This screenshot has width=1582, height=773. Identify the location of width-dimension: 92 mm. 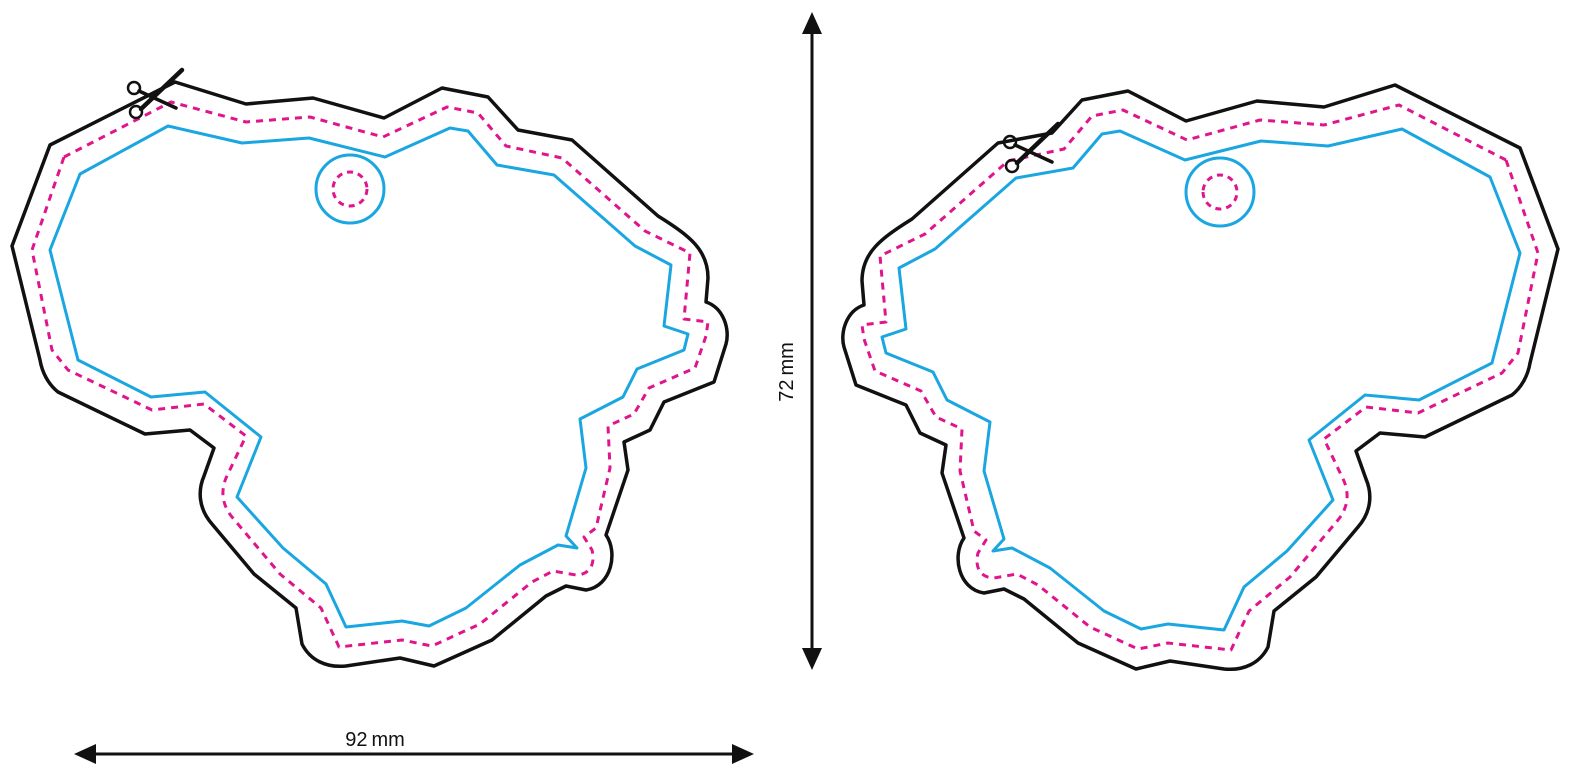
(414, 746).